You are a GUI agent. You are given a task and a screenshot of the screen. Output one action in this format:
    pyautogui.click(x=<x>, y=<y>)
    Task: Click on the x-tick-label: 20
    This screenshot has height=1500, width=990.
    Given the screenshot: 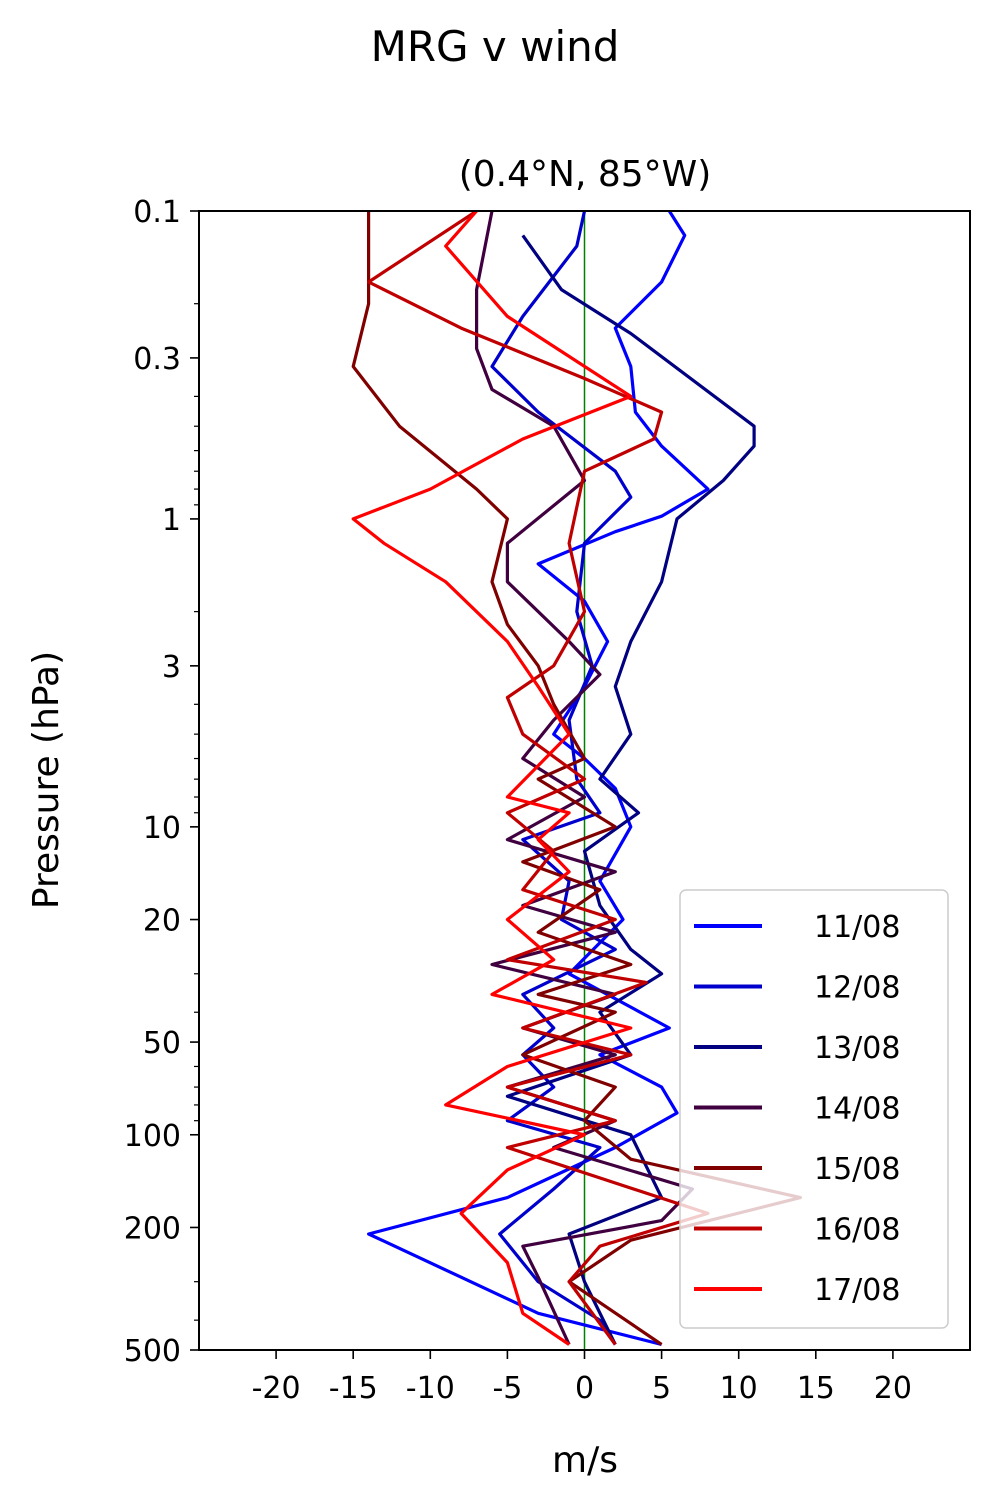 What is the action you would take?
    pyautogui.click(x=893, y=1388)
    